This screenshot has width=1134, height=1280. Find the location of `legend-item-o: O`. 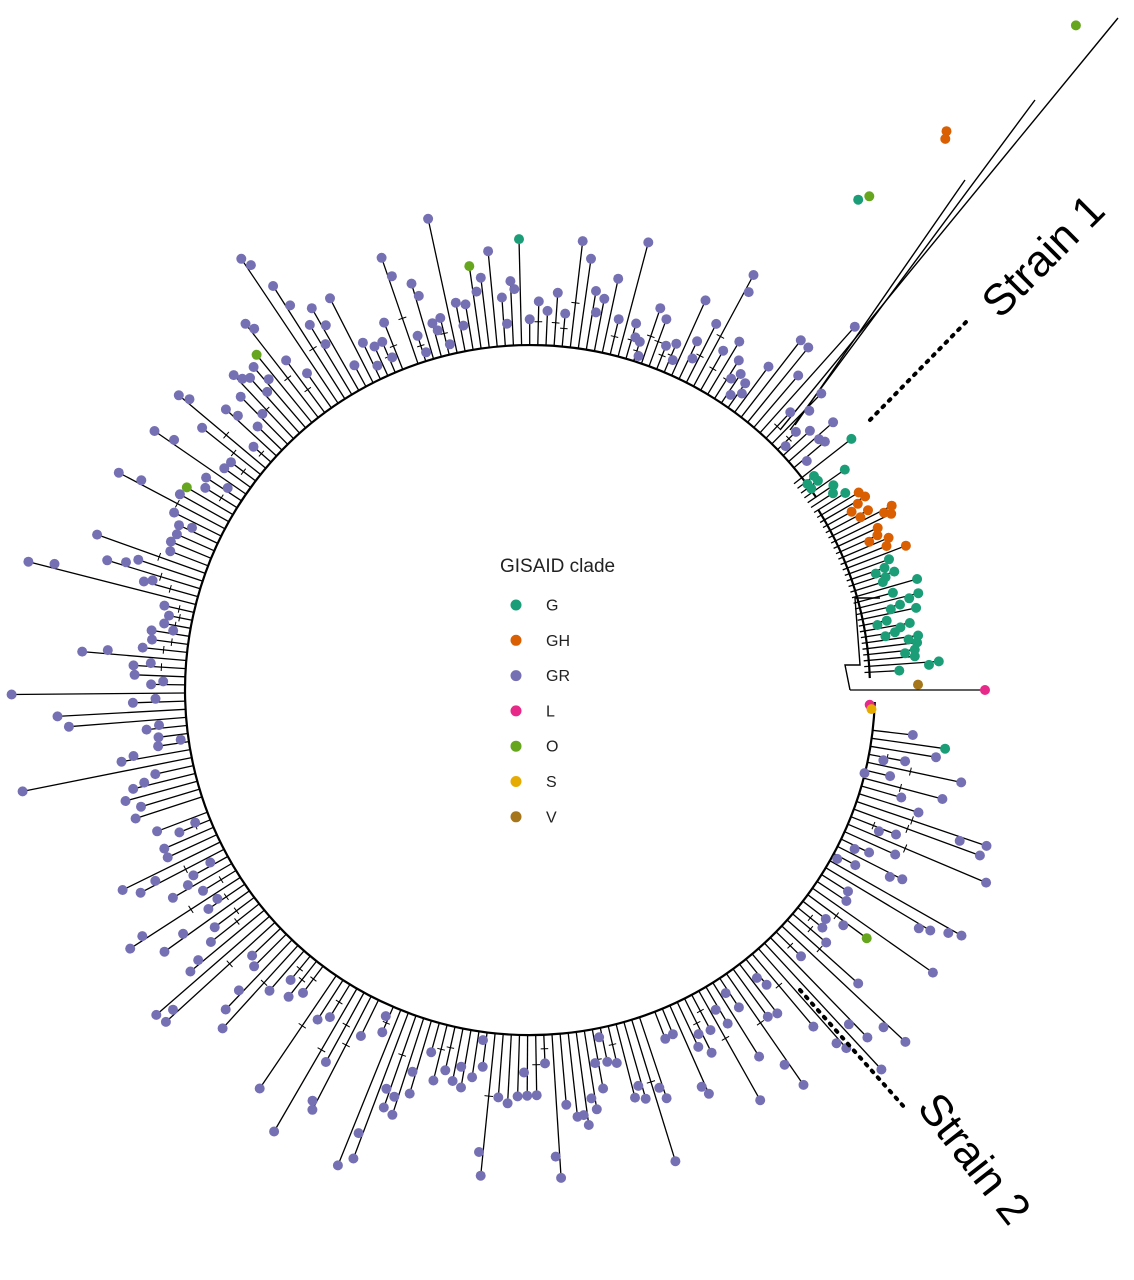

legend-item-o: O is located at coordinates (534, 747).